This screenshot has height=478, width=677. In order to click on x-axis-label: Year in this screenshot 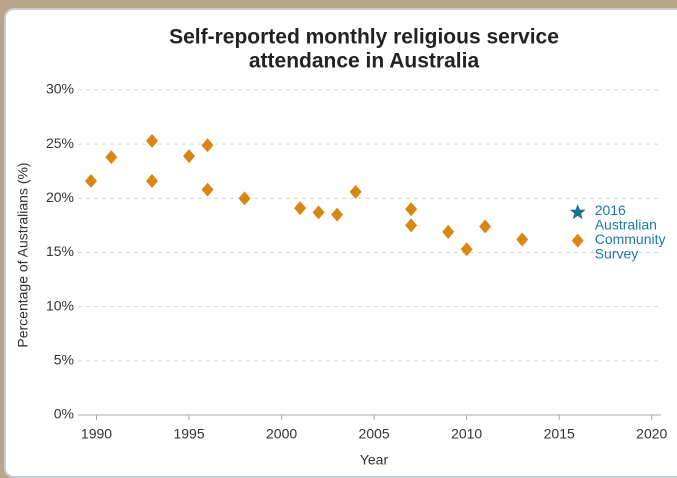, I will do `click(374, 460)`.